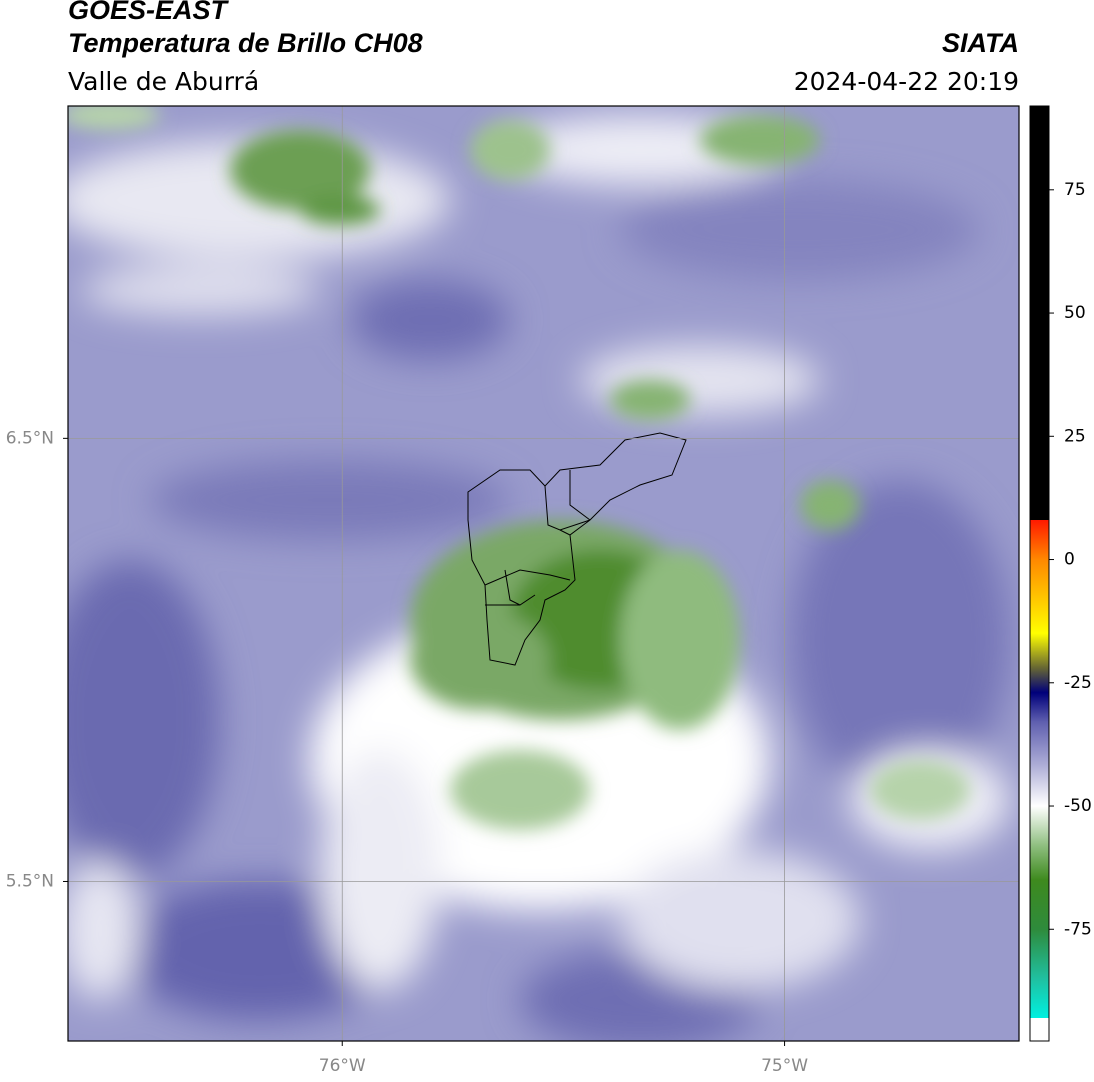  What do you see at coordinates (1069, 560) in the screenshot?
I see `colorbar-tick-label: 0` at bounding box center [1069, 560].